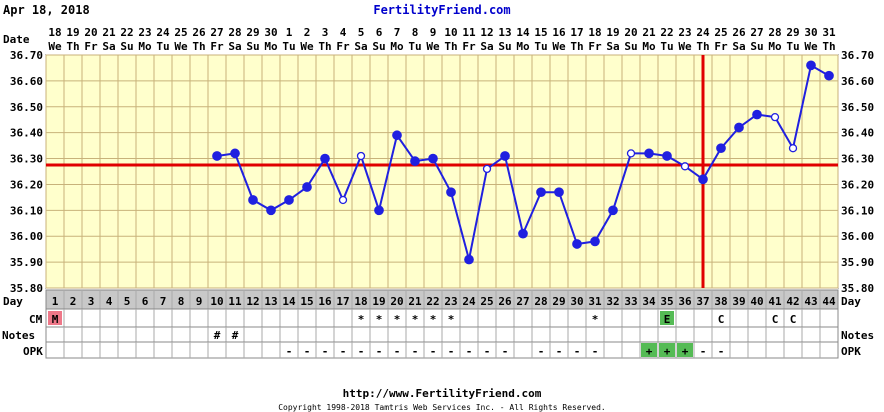 This screenshot has width=884, height=412. I want to click on y-tick-label-right: 36.00, so click(857, 236).